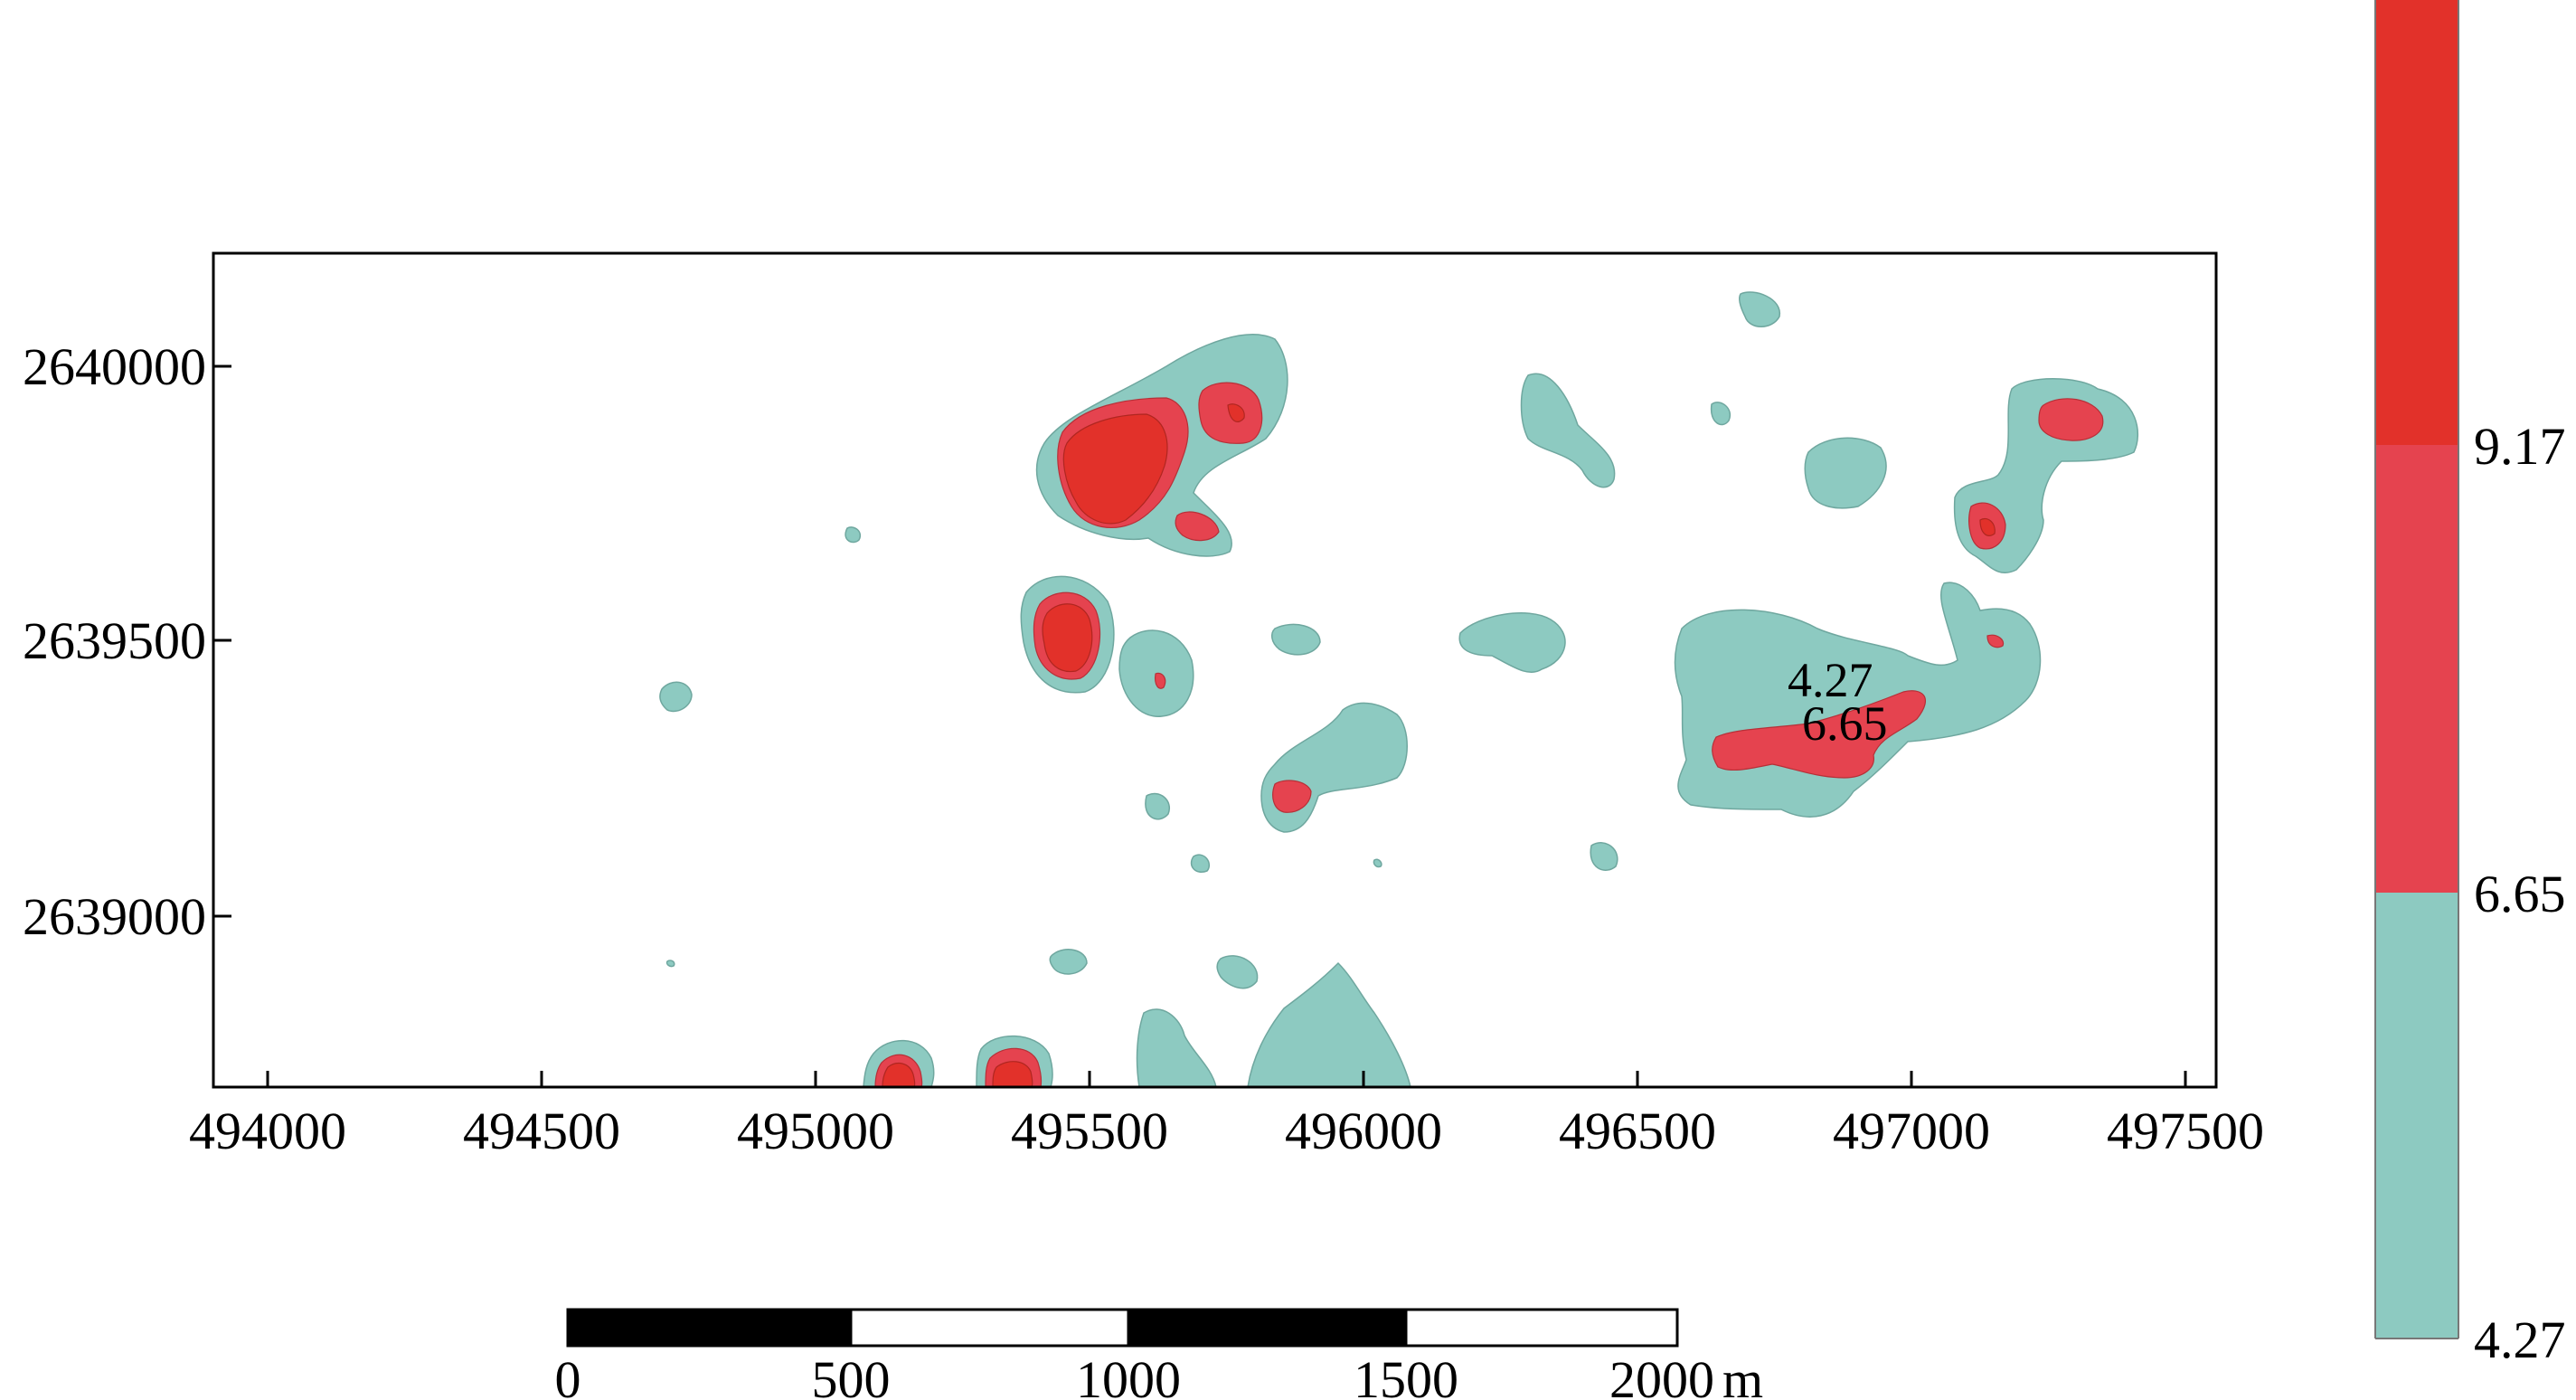  I want to click on x-tick-label: 497000, so click(1912, 1131).